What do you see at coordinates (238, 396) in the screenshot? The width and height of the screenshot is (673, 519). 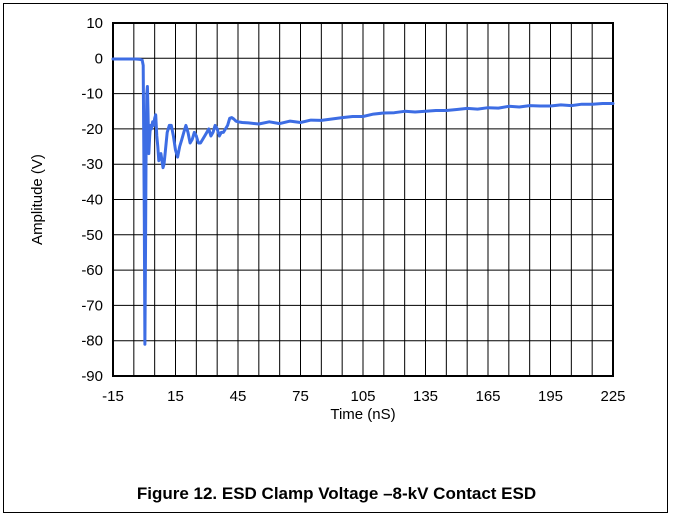 I see `x-tick-label: 45` at bounding box center [238, 396].